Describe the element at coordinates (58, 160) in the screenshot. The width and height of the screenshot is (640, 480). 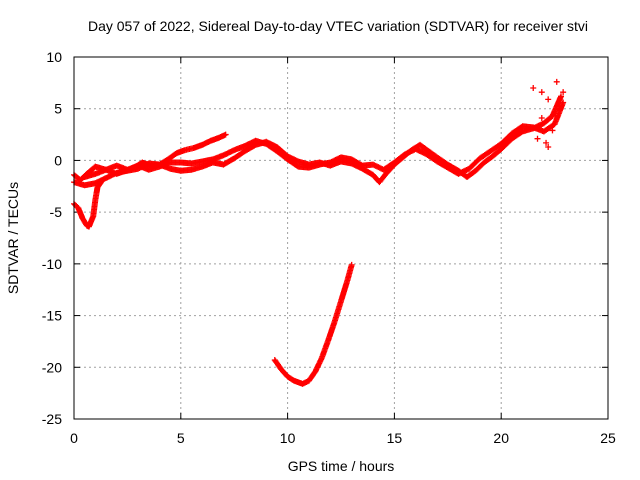
I see `y-tick-label: 0` at that location.